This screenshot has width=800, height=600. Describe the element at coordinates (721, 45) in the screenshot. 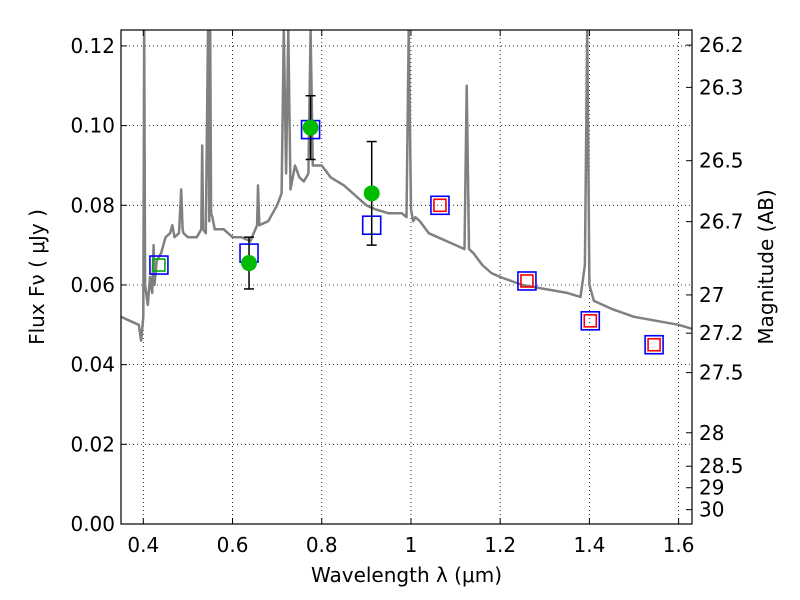

I see `right-tick-label: 26.2` at that location.